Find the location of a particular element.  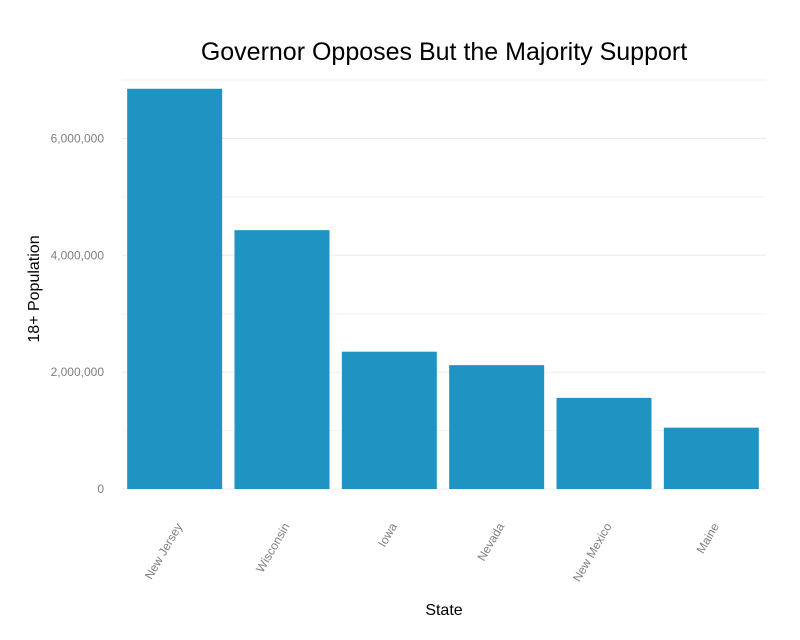

x-axis-label: State is located at coordinates (443, 610).